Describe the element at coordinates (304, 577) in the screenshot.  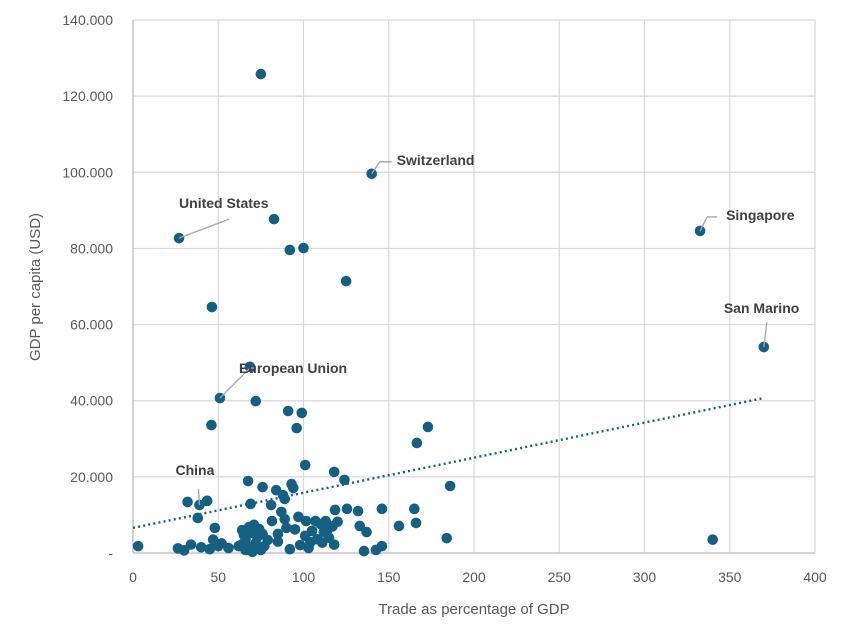
I see `x-tick-label: 100` at that location.